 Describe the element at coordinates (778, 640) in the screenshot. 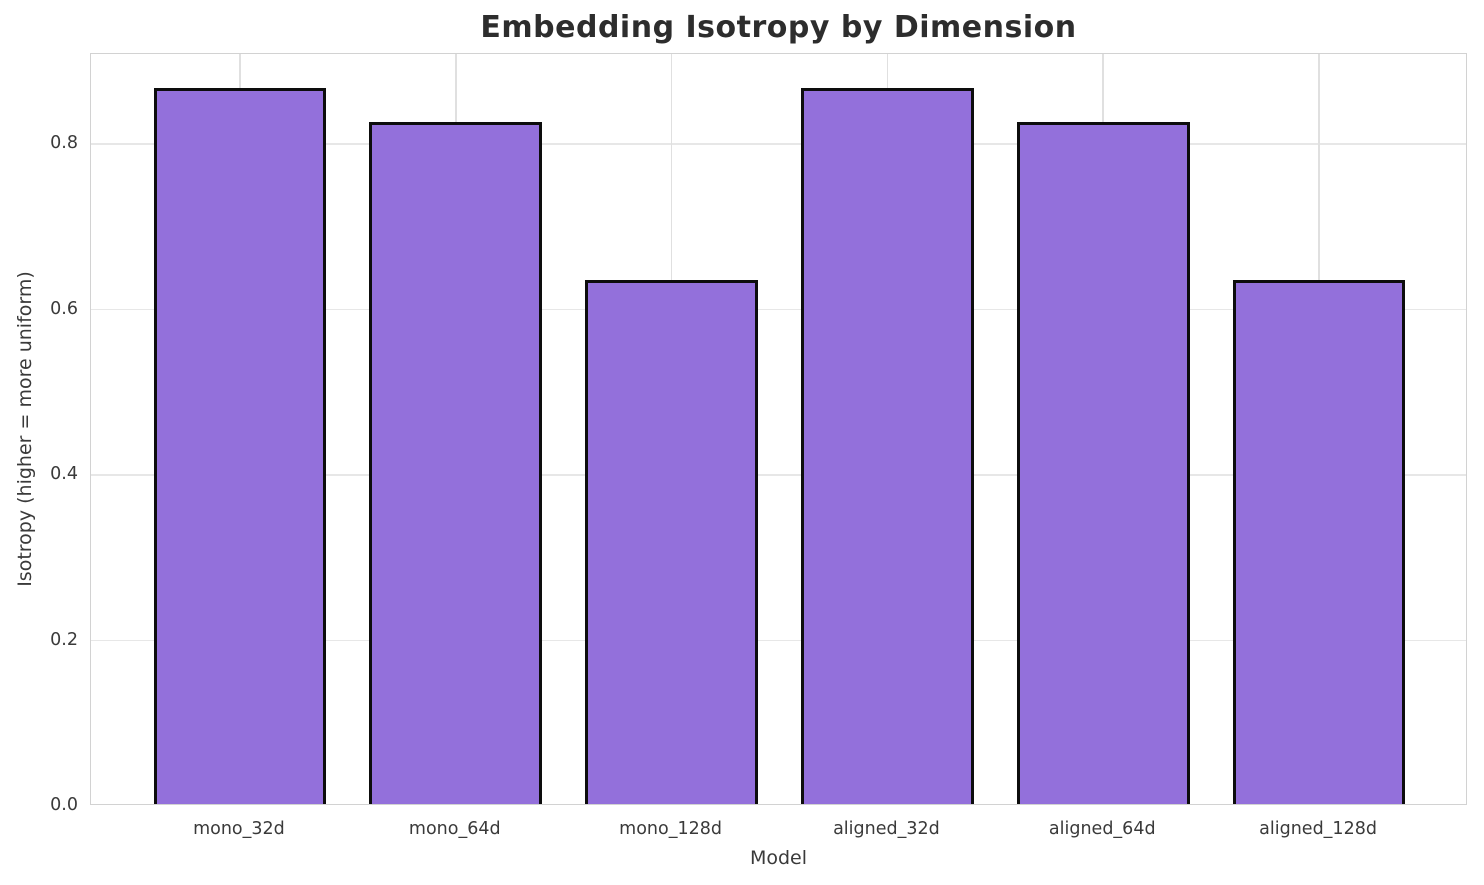

I see `gridline-y-0.2` at that location.